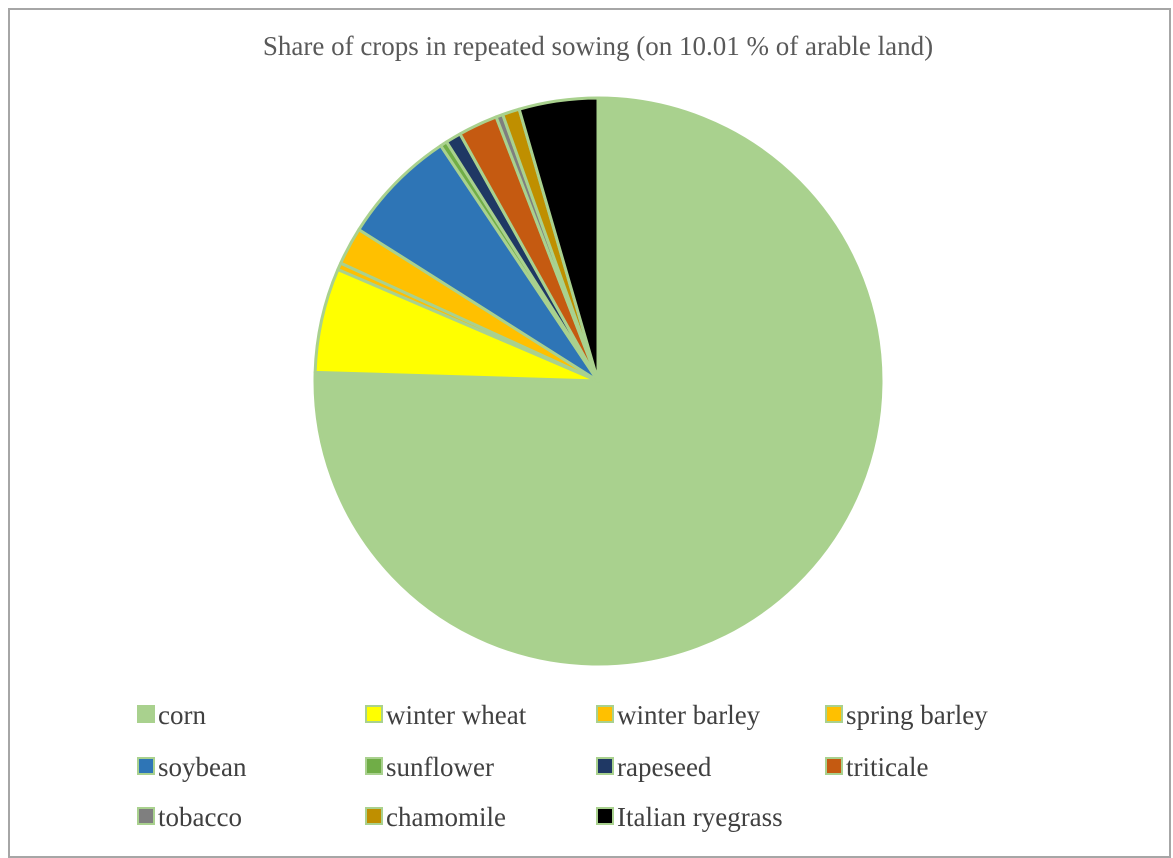  I want to click on legend-item-triticale: triticale, so click(876, 767).